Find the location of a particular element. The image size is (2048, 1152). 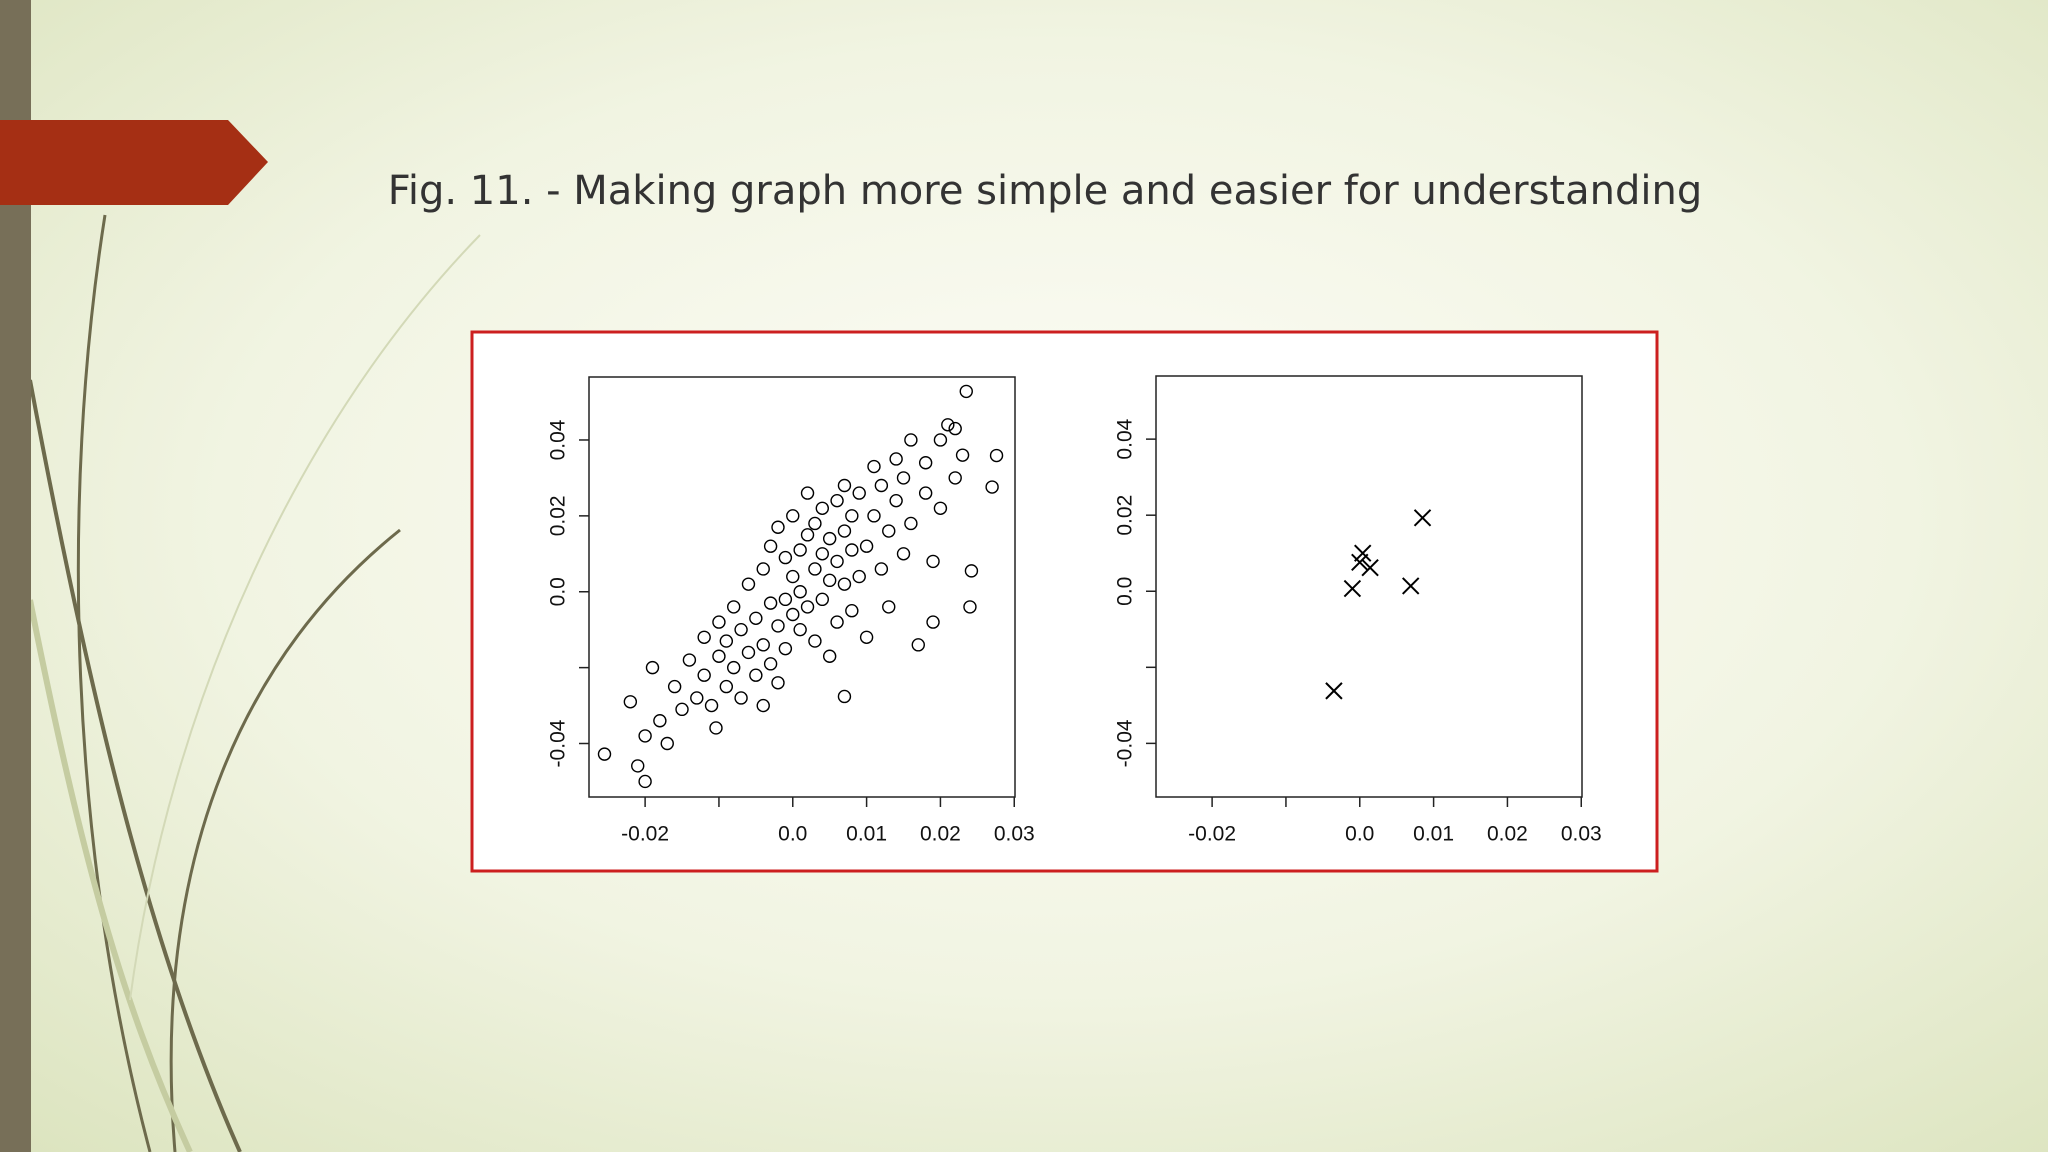

scatter-plot: -0.02 0.0 0.01 0.02 0.03 -0.04 0.0 0.02 0.04 is located at coordinates (1358, 610).